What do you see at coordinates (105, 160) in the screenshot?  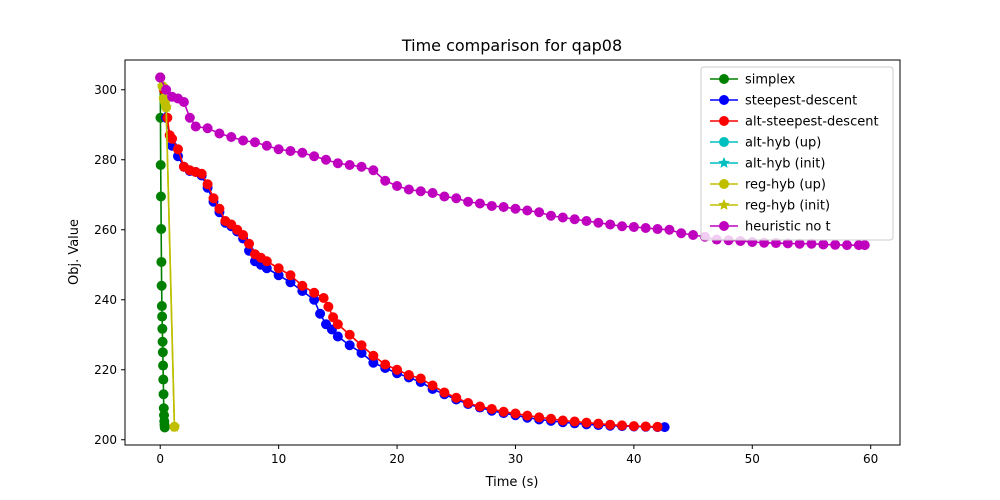 I see `y-tick-label: 280` at bounding box center [105, 160].